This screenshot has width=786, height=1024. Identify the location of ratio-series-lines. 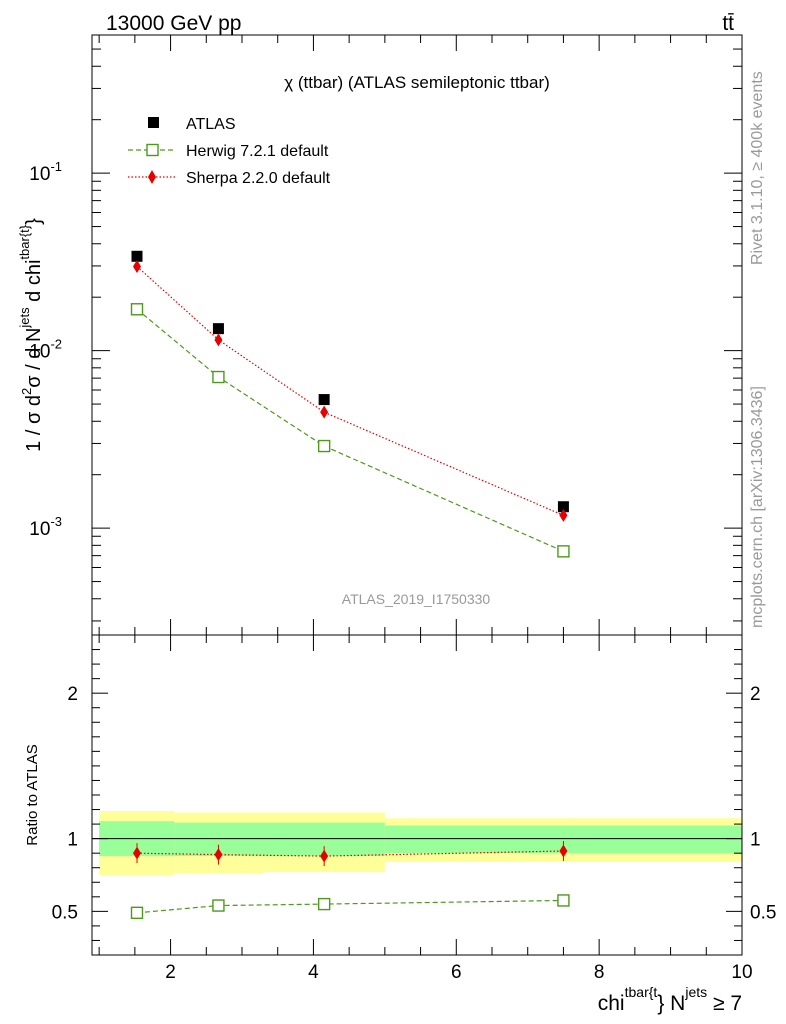
(350, 882).